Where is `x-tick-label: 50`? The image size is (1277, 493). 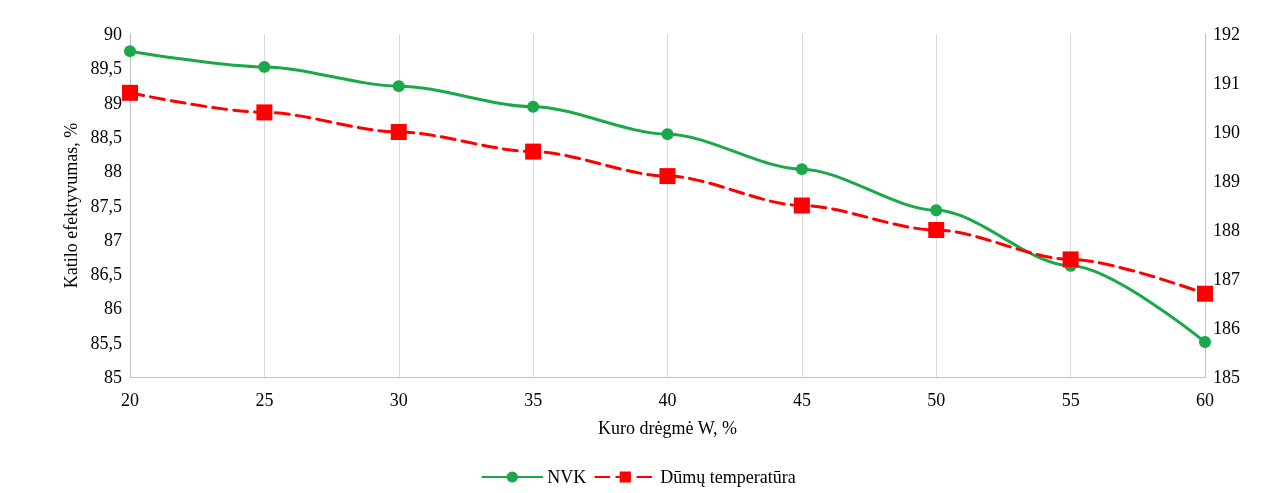 x-tick-label: 50 is located at coordinates (936, 400).